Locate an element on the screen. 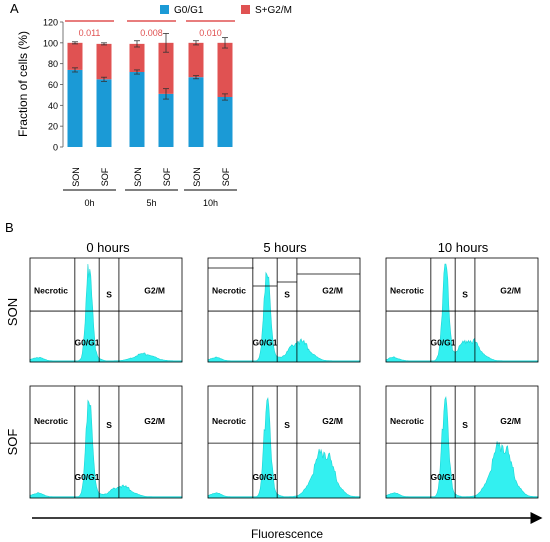 The width and height of the screenshot is (550, 542). column-title-0-hours: 0 hours is located at coordinates (108, 247).